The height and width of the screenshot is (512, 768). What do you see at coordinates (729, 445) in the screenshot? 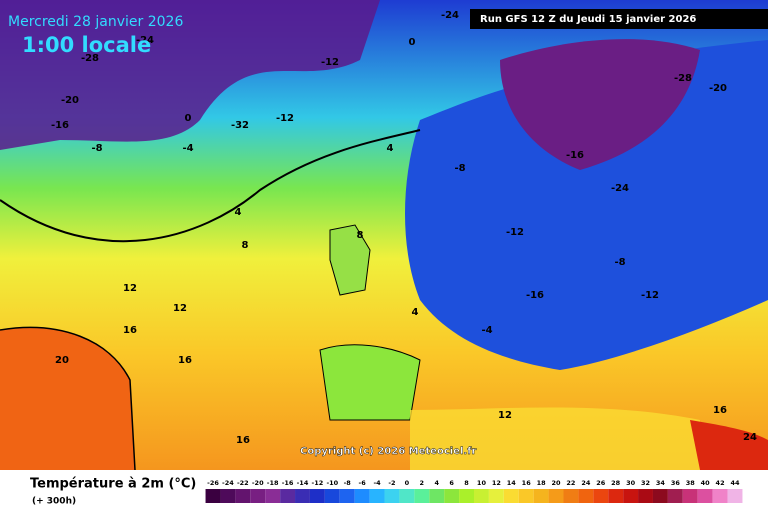
I see `hot-zone` at bounding box center [729, 445].